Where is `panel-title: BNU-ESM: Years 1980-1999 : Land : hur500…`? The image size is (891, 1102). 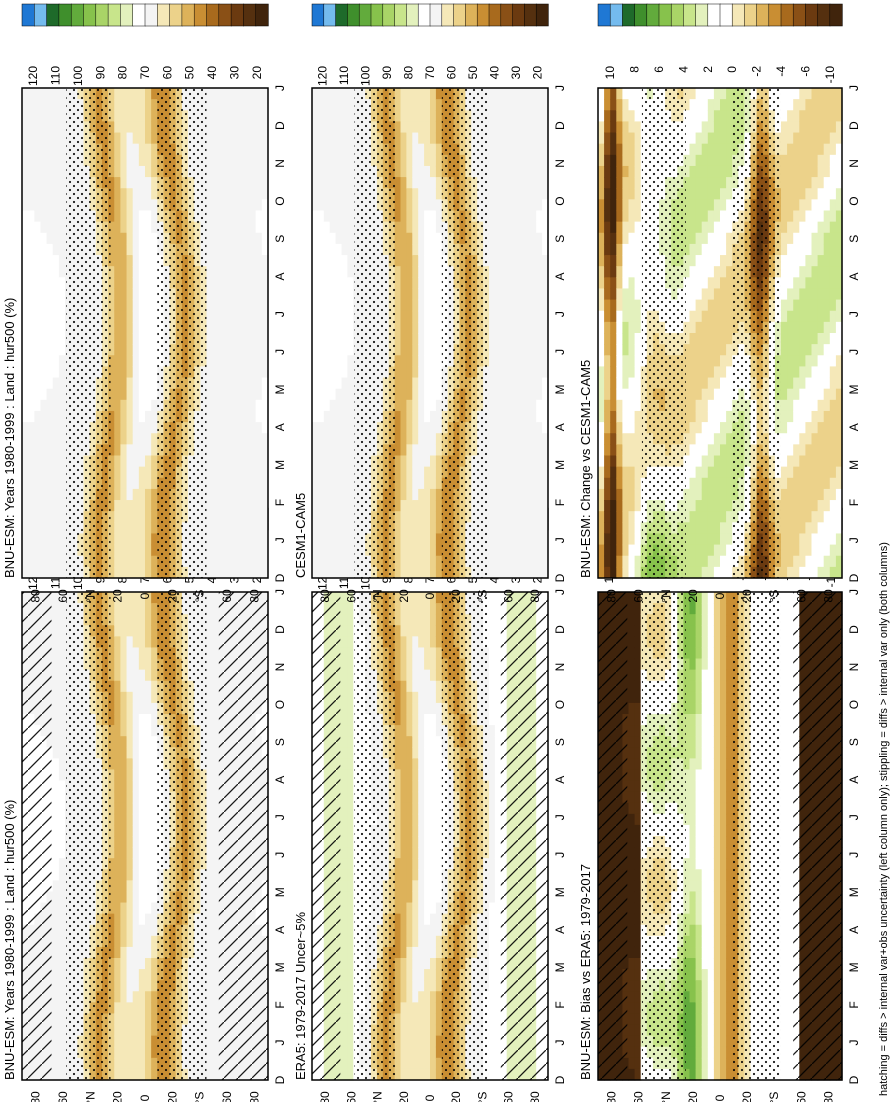 panel-title: BNU-ESM: Years 1980-1999 : Land : hur500… is located at coordinates (9, 940).